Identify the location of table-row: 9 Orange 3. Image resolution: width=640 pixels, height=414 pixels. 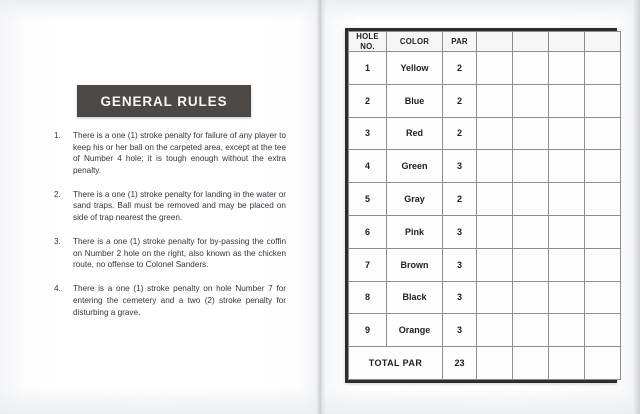
(484, 330).